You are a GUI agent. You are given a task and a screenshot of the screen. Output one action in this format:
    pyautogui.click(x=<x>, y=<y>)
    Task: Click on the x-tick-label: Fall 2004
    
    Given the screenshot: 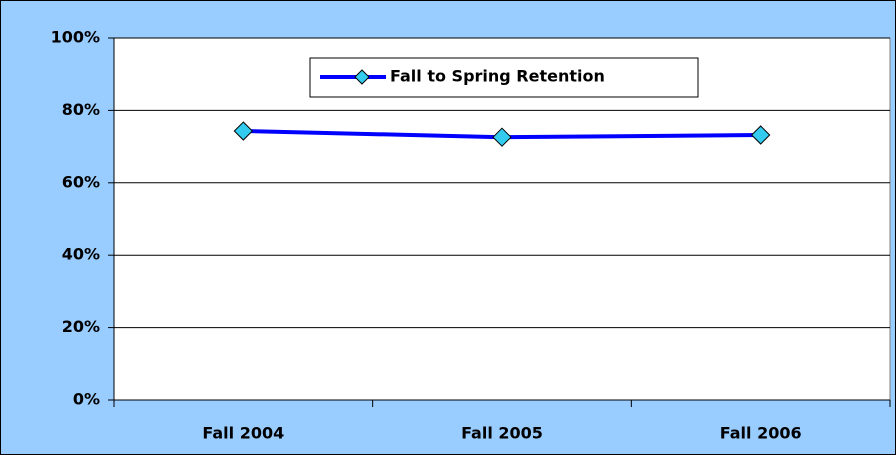 What is the action you would take?
    pyautogui.click(x=243, y=433)
    